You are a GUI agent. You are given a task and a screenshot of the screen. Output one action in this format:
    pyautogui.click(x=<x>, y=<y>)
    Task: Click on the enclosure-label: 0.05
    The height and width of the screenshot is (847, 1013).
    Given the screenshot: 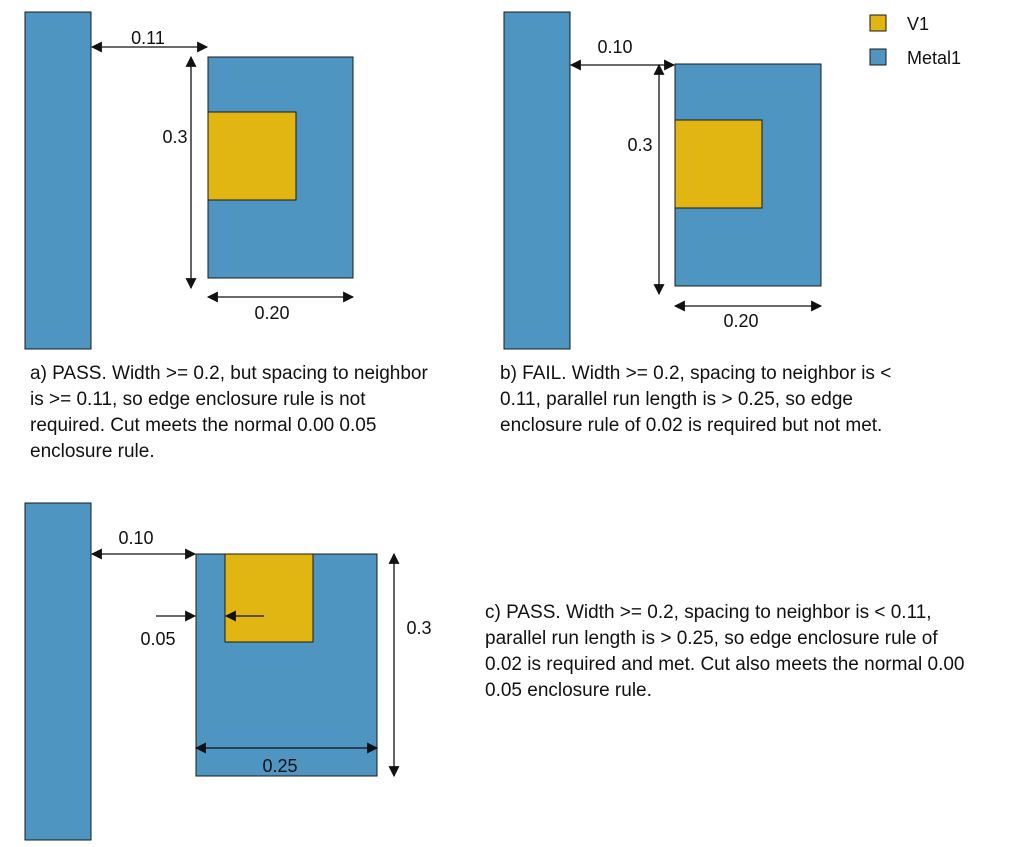 What is the action you would take?
    pyautogui.click(x=157, y=639)
    